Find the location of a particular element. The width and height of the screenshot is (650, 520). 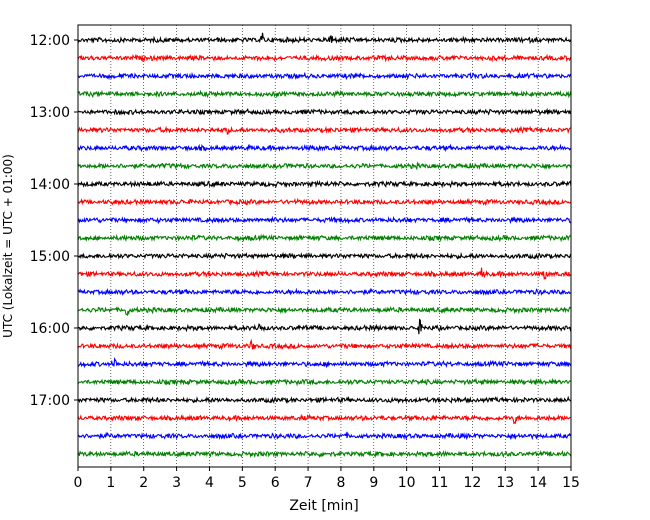

x-tick-label: 6 is located at coordinates (275, 483).